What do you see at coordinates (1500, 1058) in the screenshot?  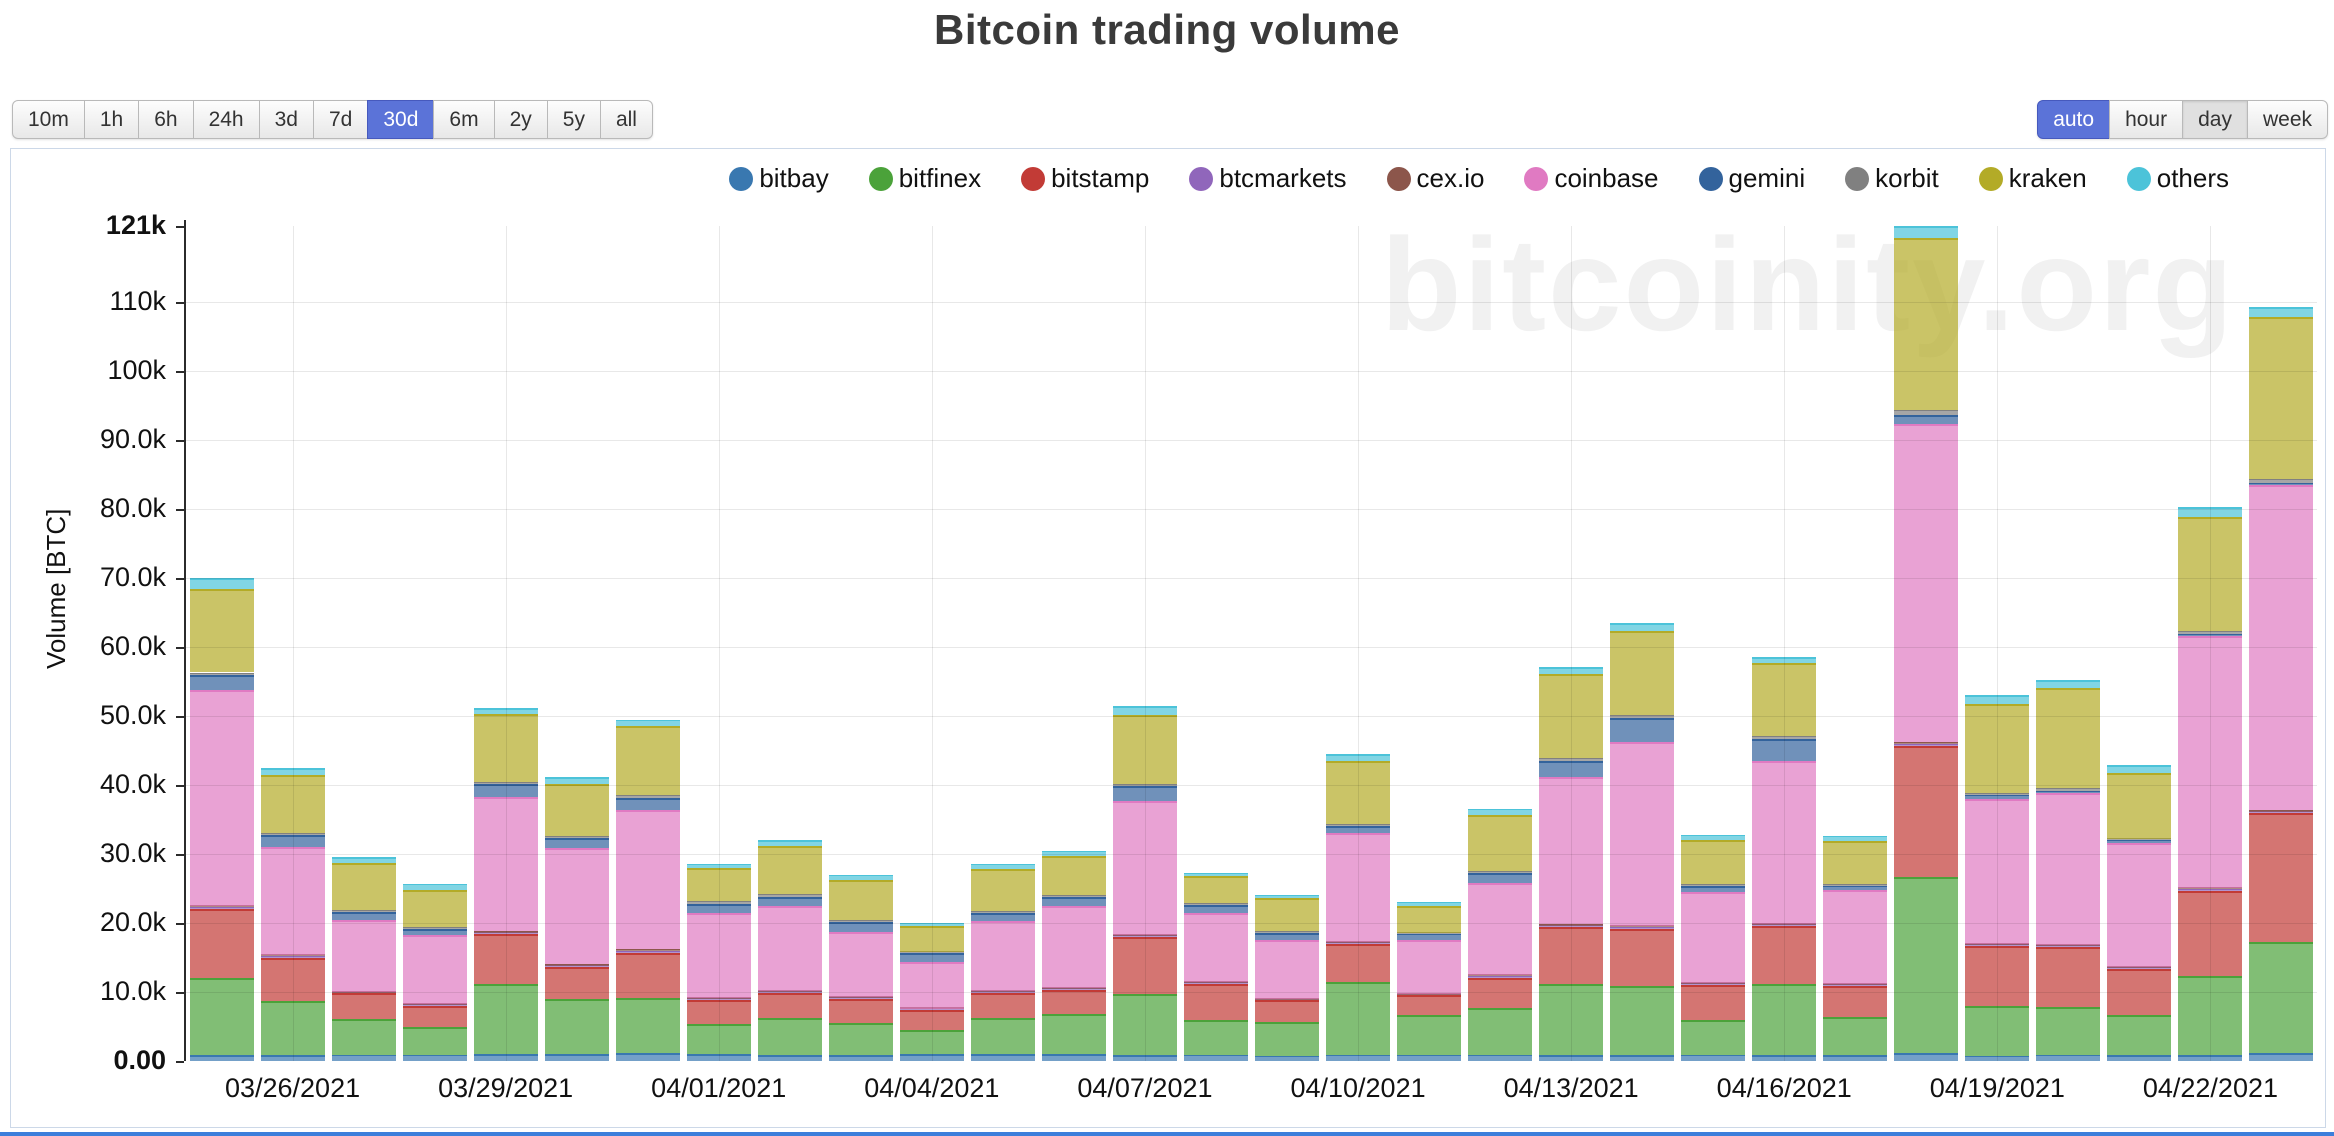 I see `bar-04/12/2021-bitbay` at bounding box center [1500, 1058].